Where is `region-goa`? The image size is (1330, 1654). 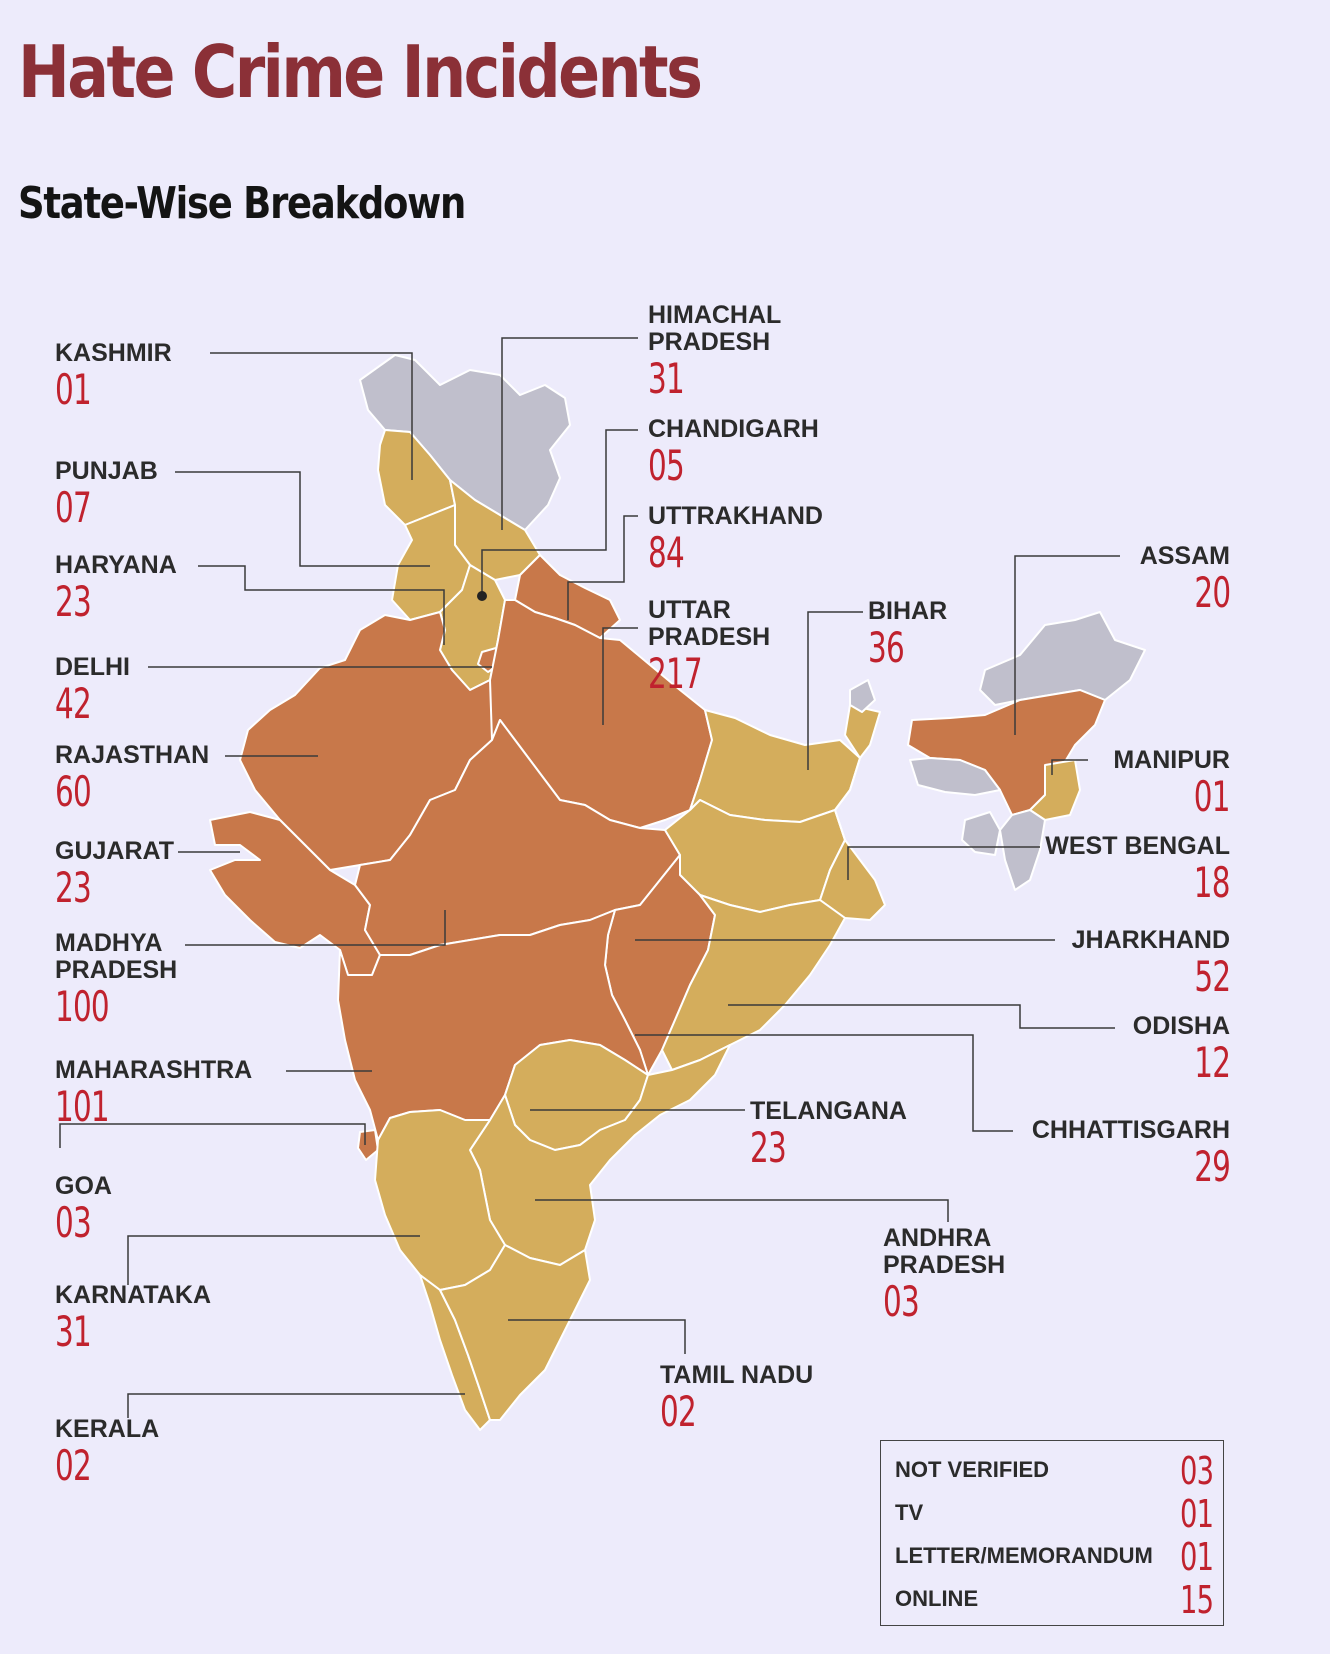 region-goa is located at coordinates (368, 1145).